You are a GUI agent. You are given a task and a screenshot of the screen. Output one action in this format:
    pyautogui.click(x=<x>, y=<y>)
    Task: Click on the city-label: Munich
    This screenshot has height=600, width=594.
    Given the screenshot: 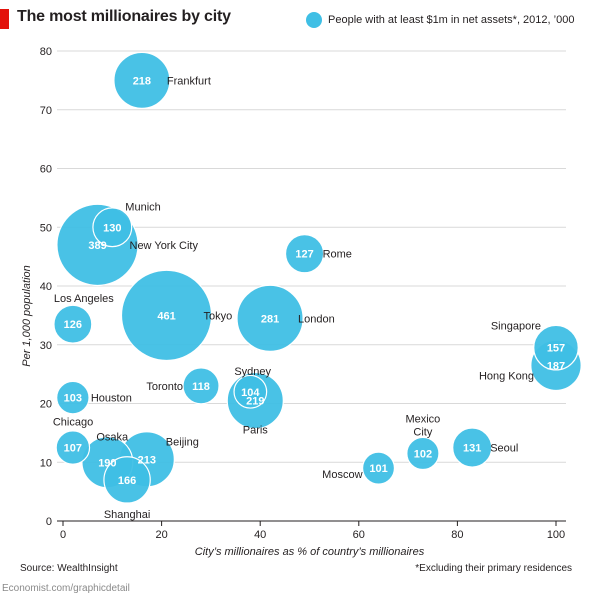 What is the action you would take?
    pyautogui.click(x=142, y=207)
    